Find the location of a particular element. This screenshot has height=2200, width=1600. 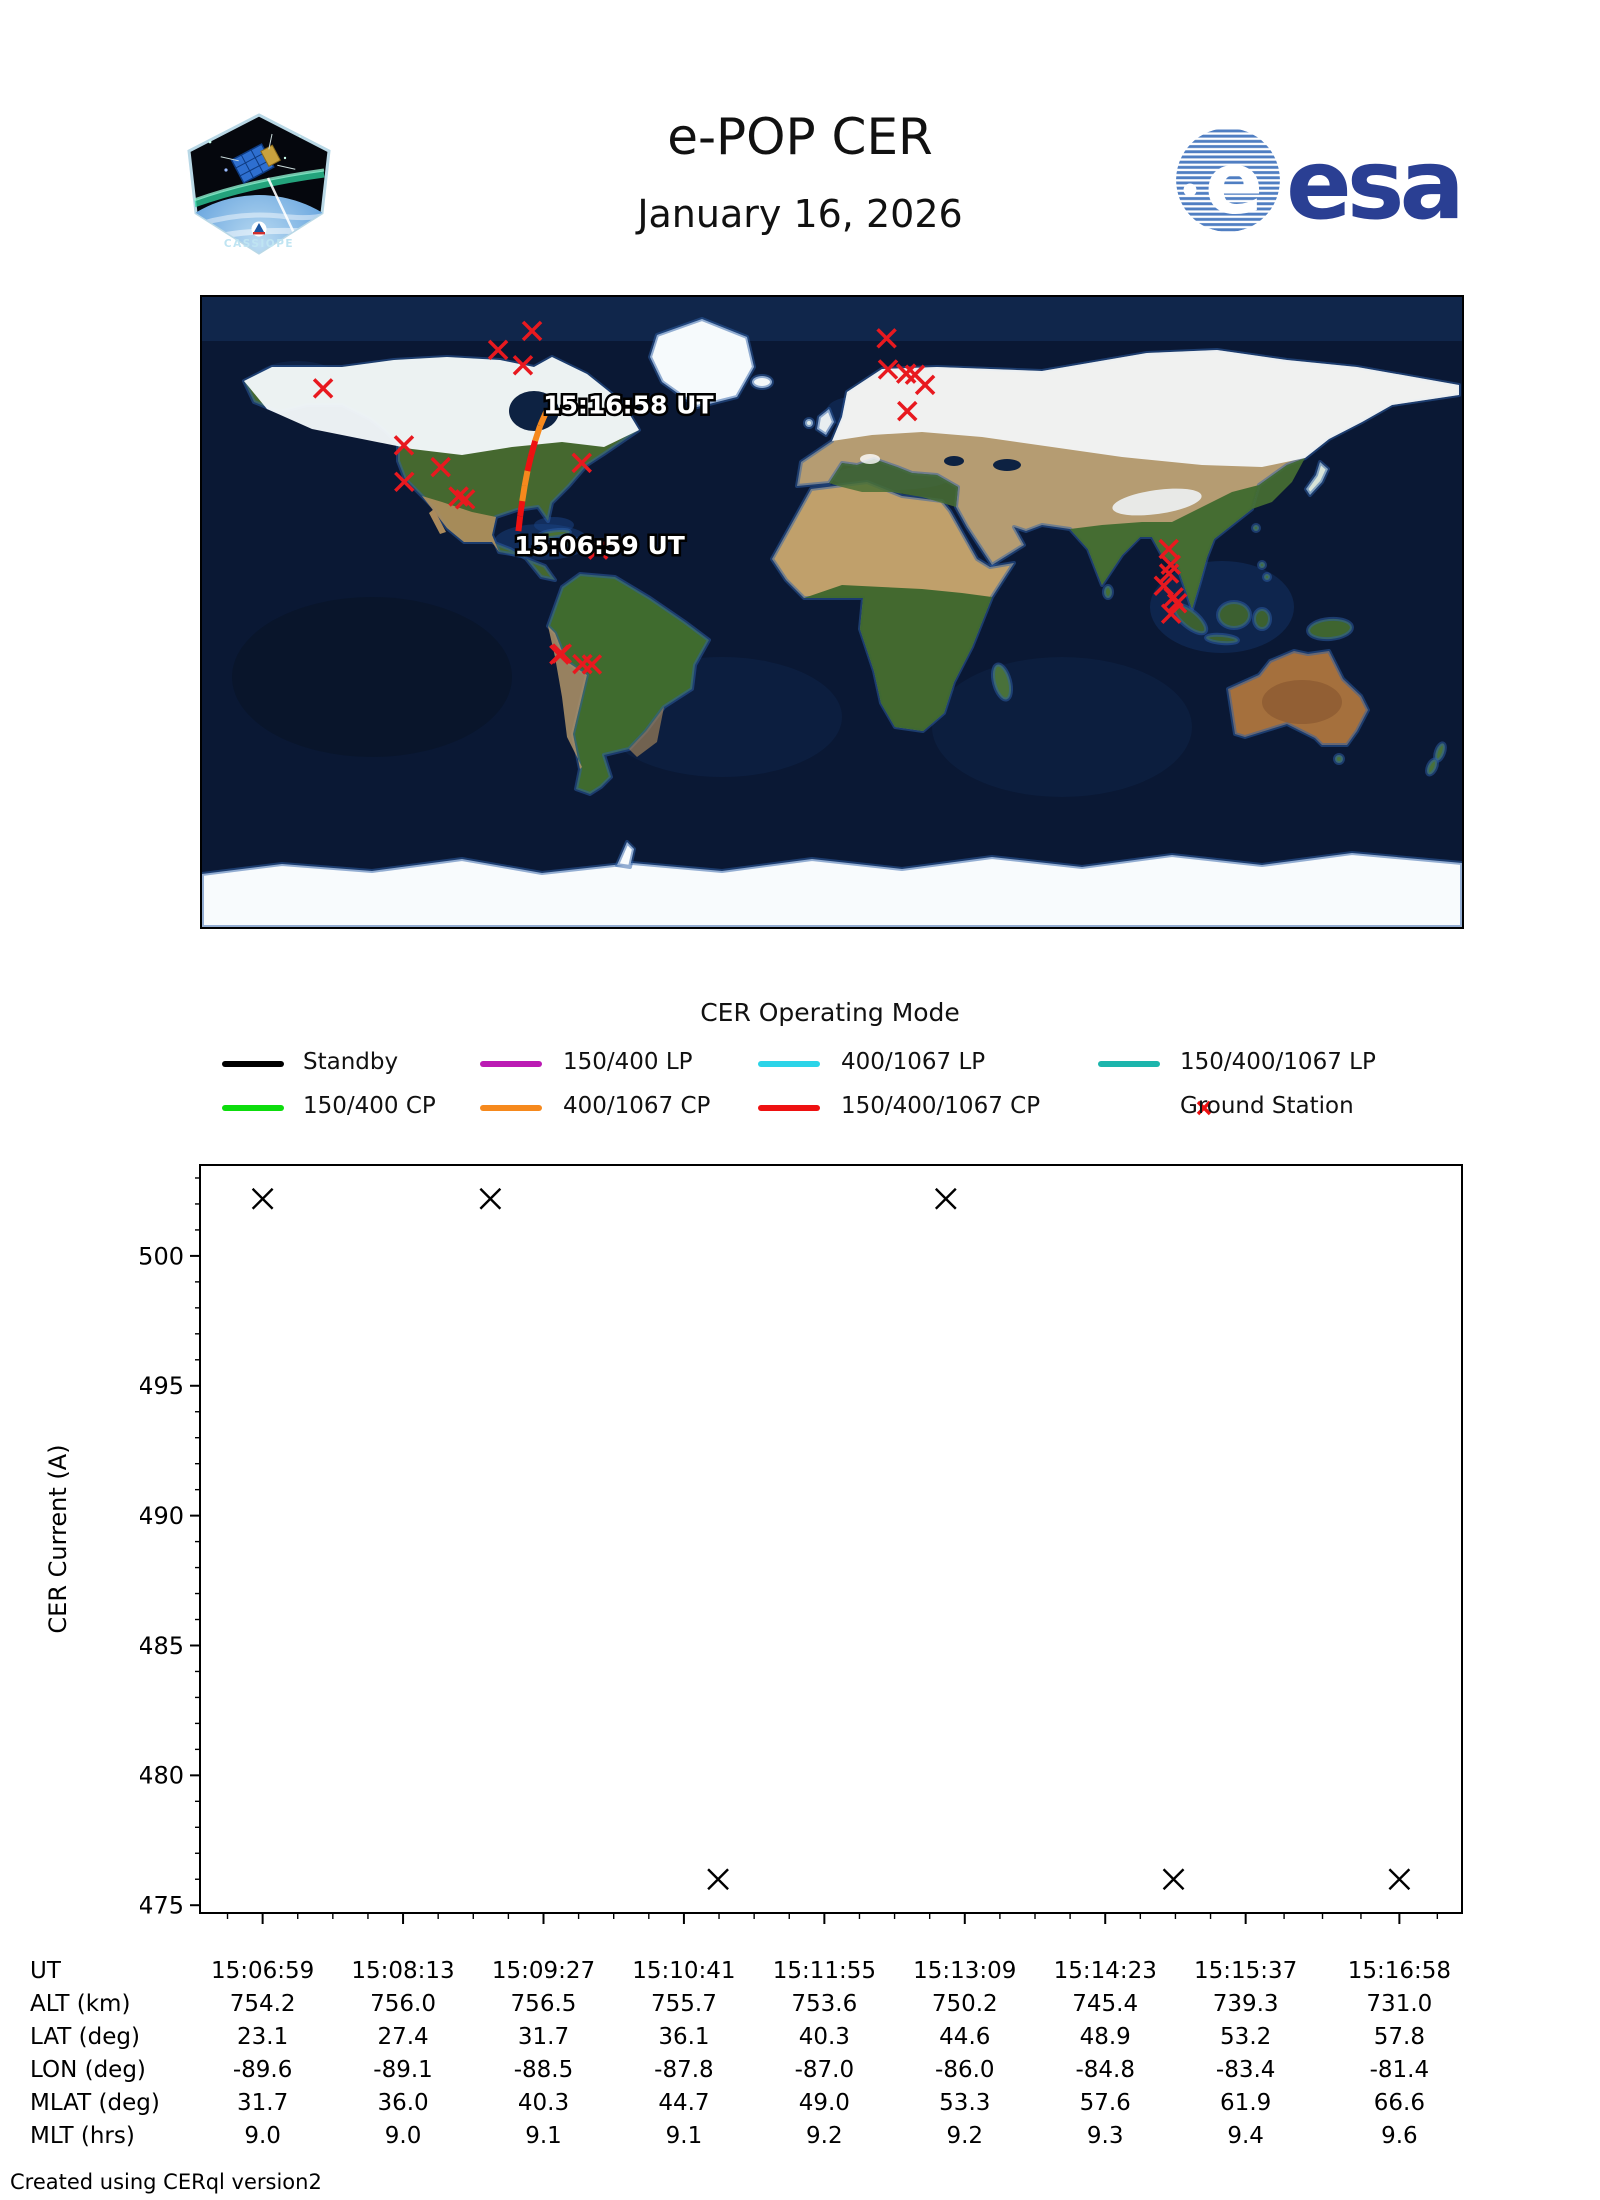

map-time-annotation: 15:16:58 UT is located at coordinates (628, 405).